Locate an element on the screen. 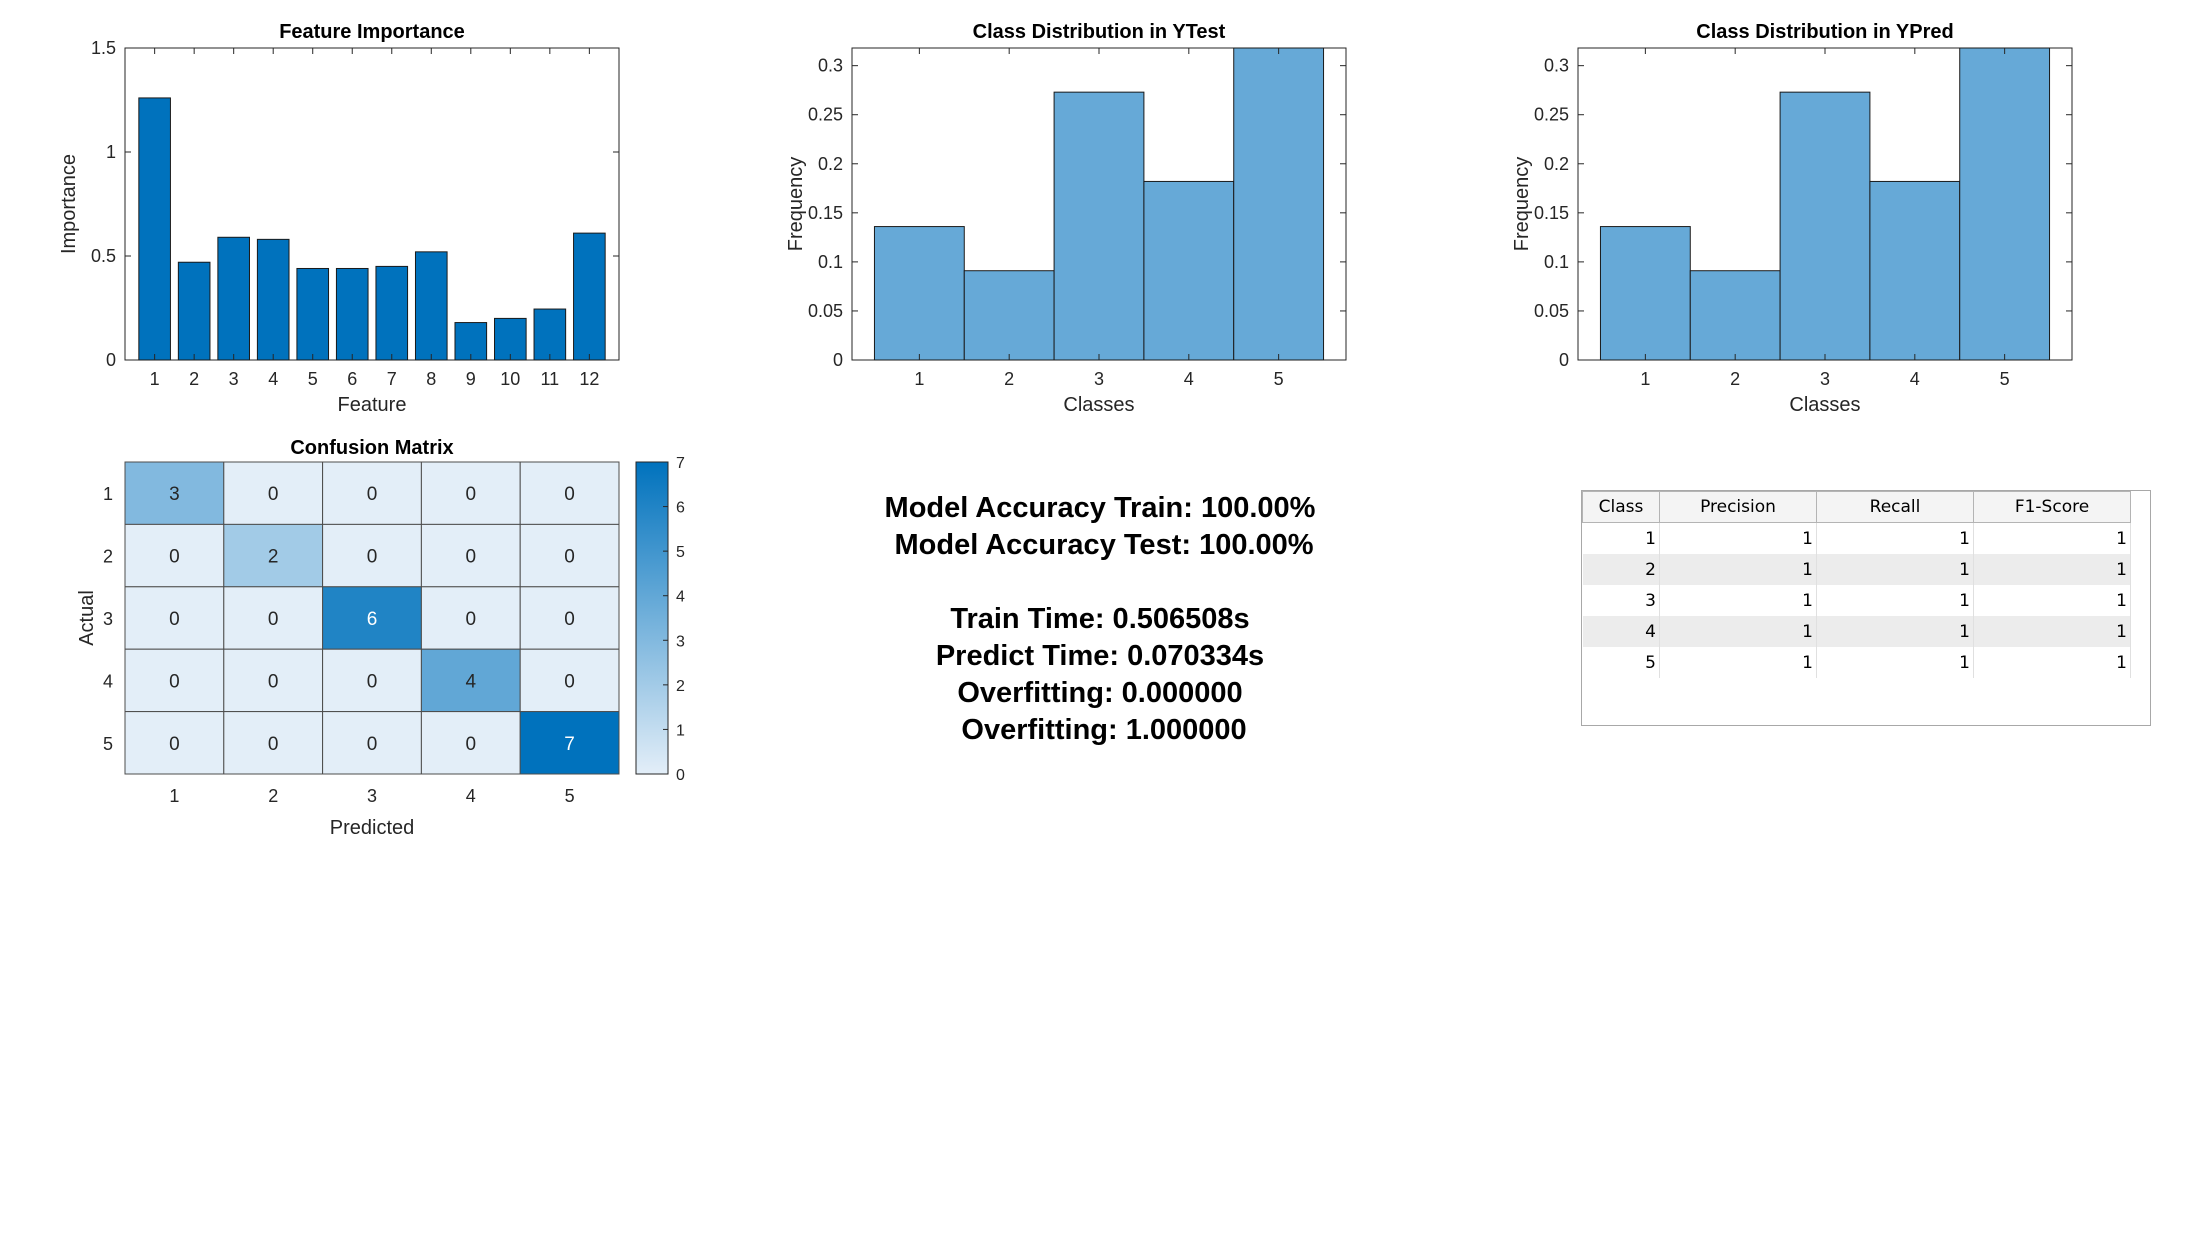 This screenshot has width=2187, height=1250. metric-predict-time: Predict Time: 0.070334s is located at coordinates (1100, 656).